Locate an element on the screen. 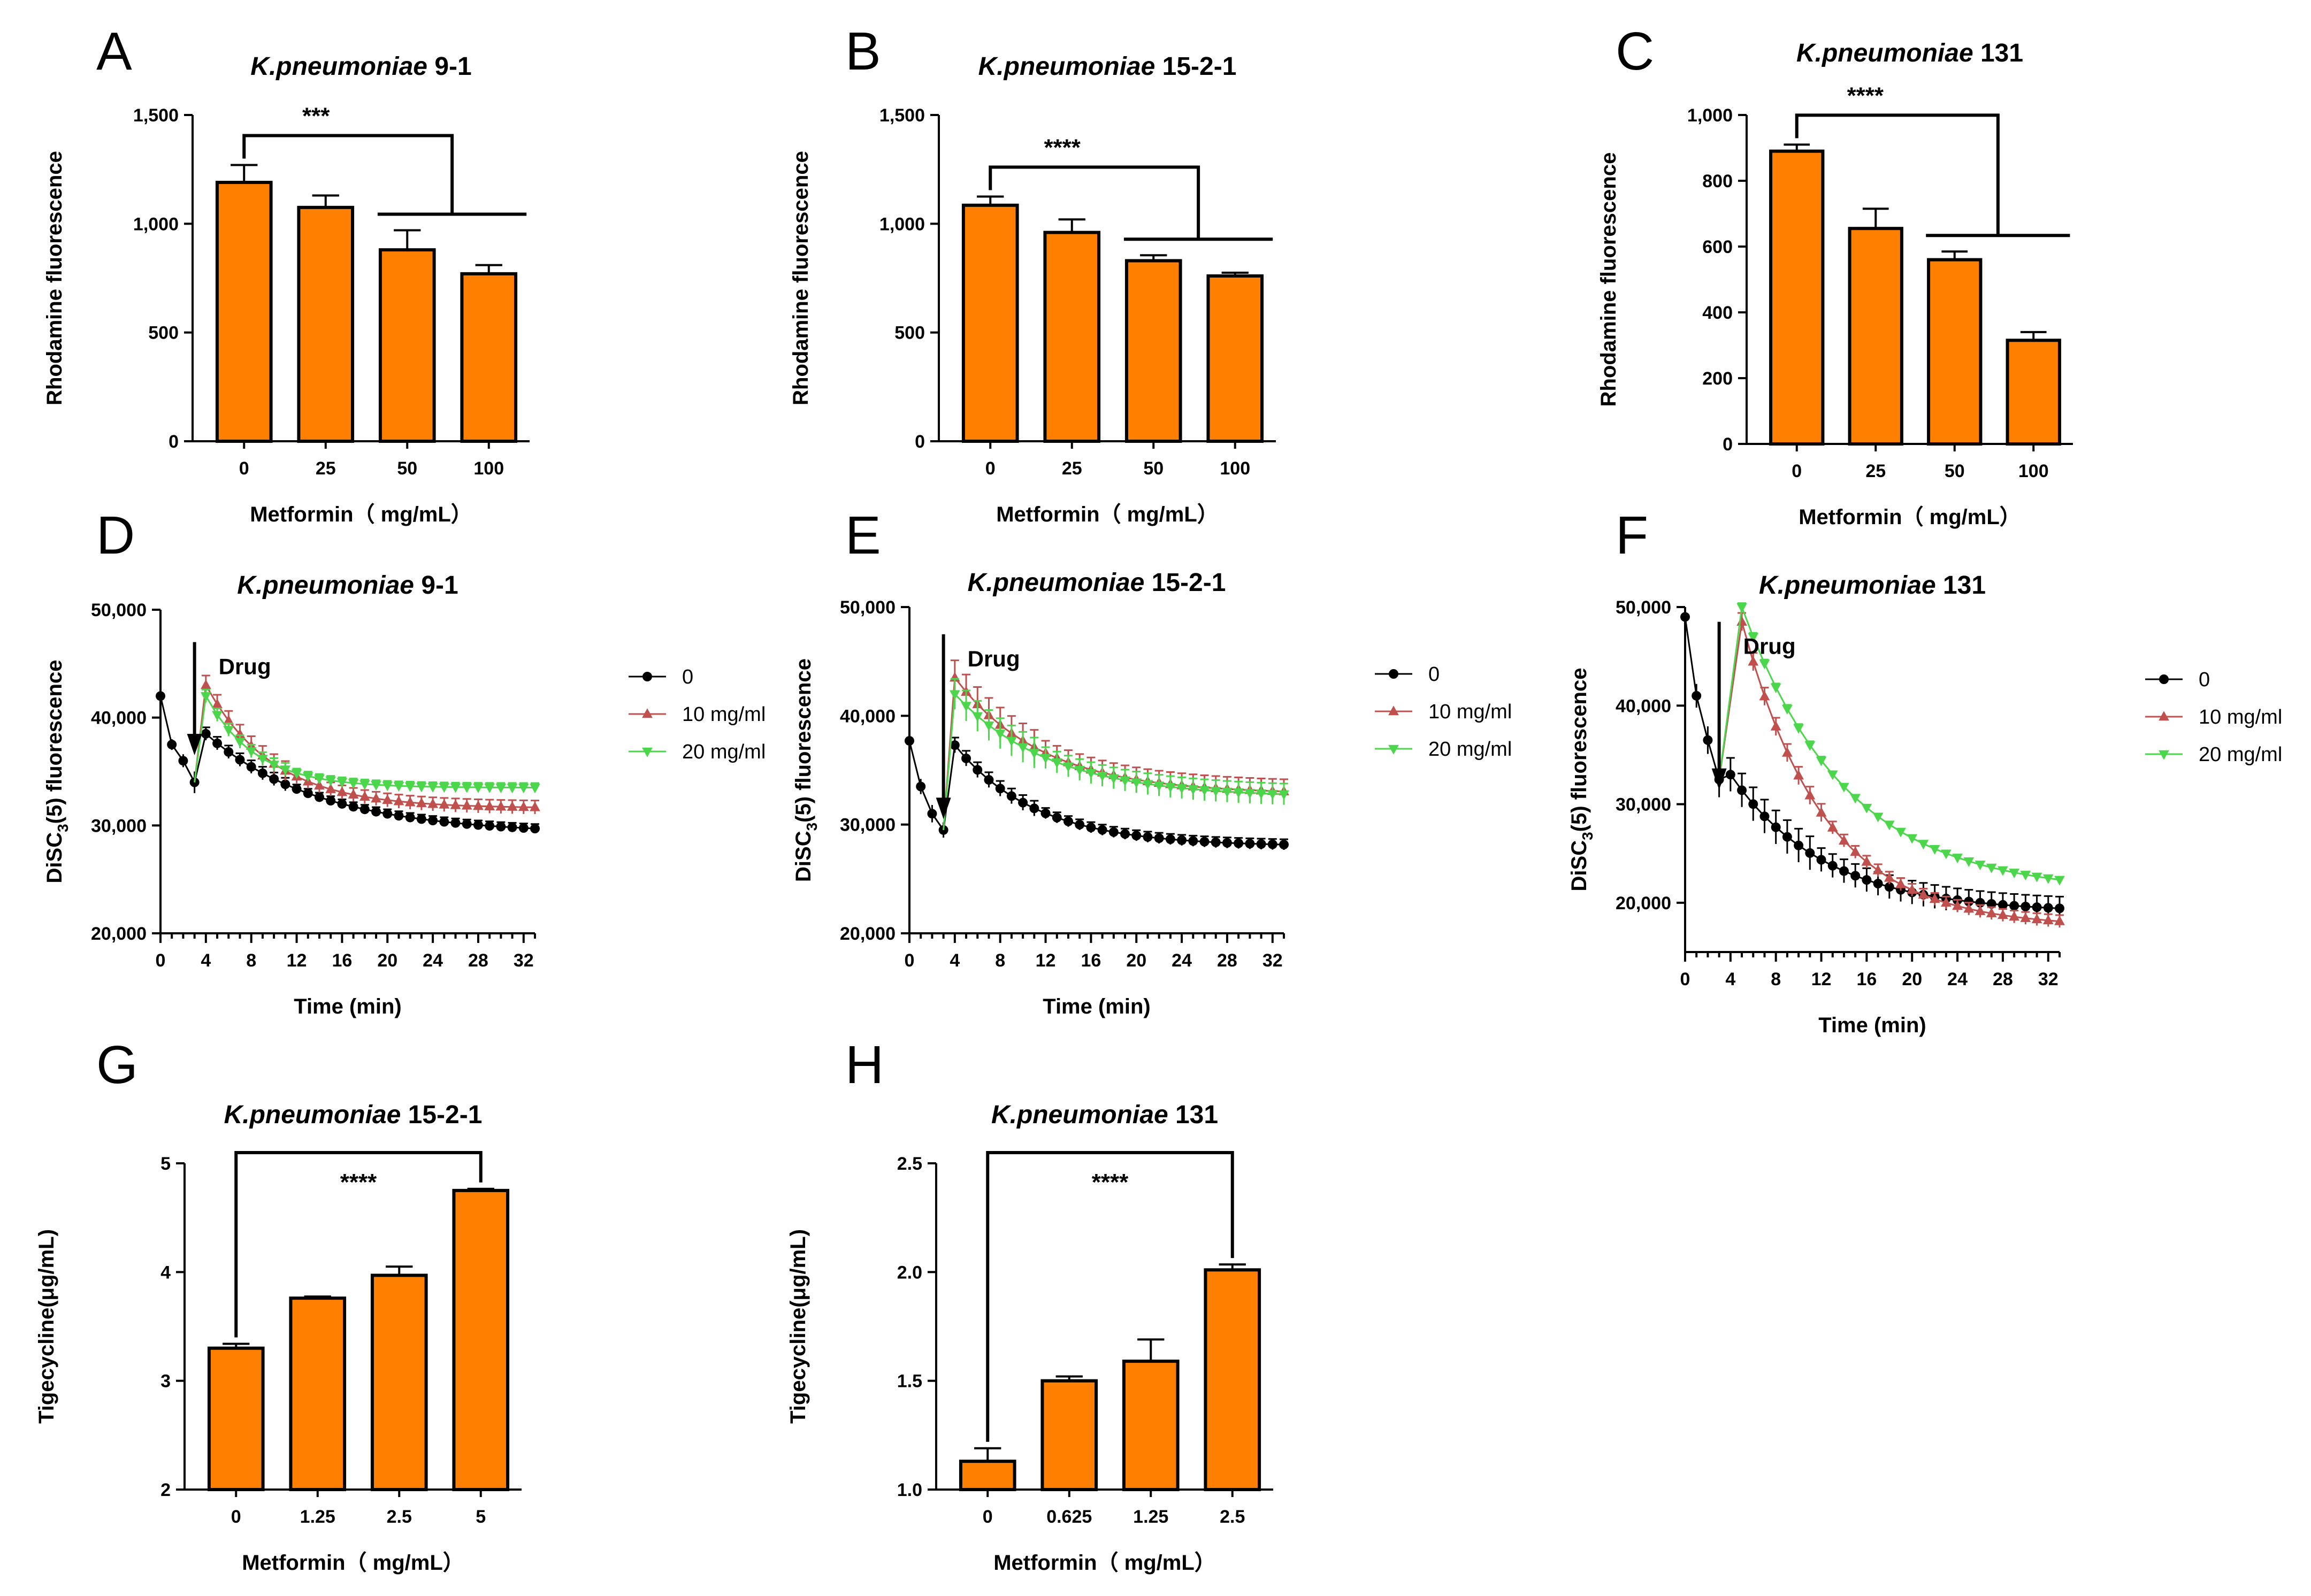  y-tick-label: 500 is located at coordinates (163, 333).